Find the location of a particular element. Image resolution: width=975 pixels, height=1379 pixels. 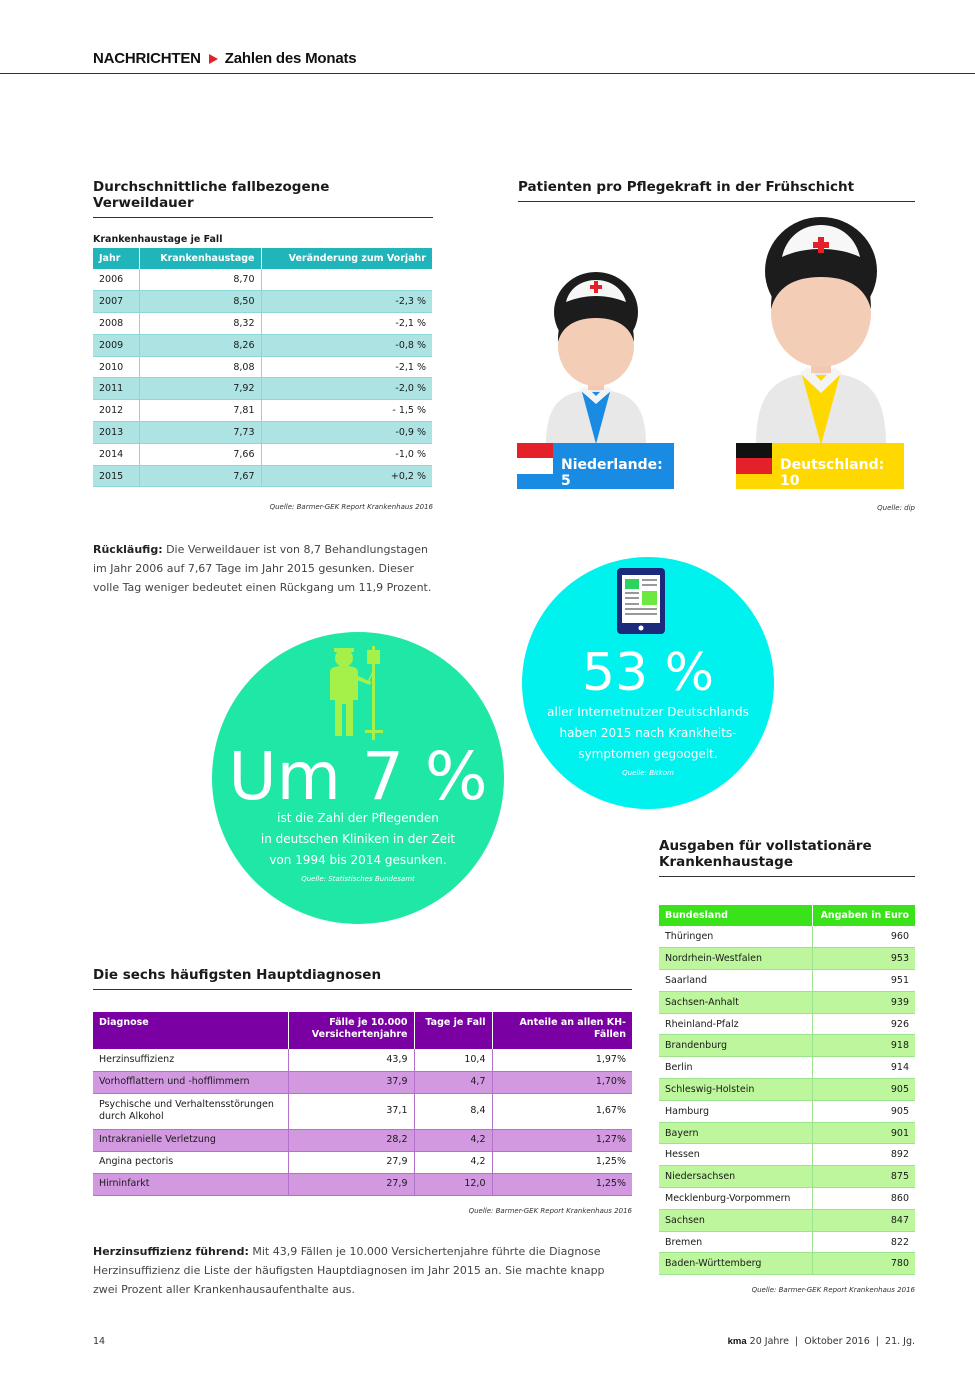

internet-line: haben 2015 nach Krankheits- is located at coordinates (648, 733).